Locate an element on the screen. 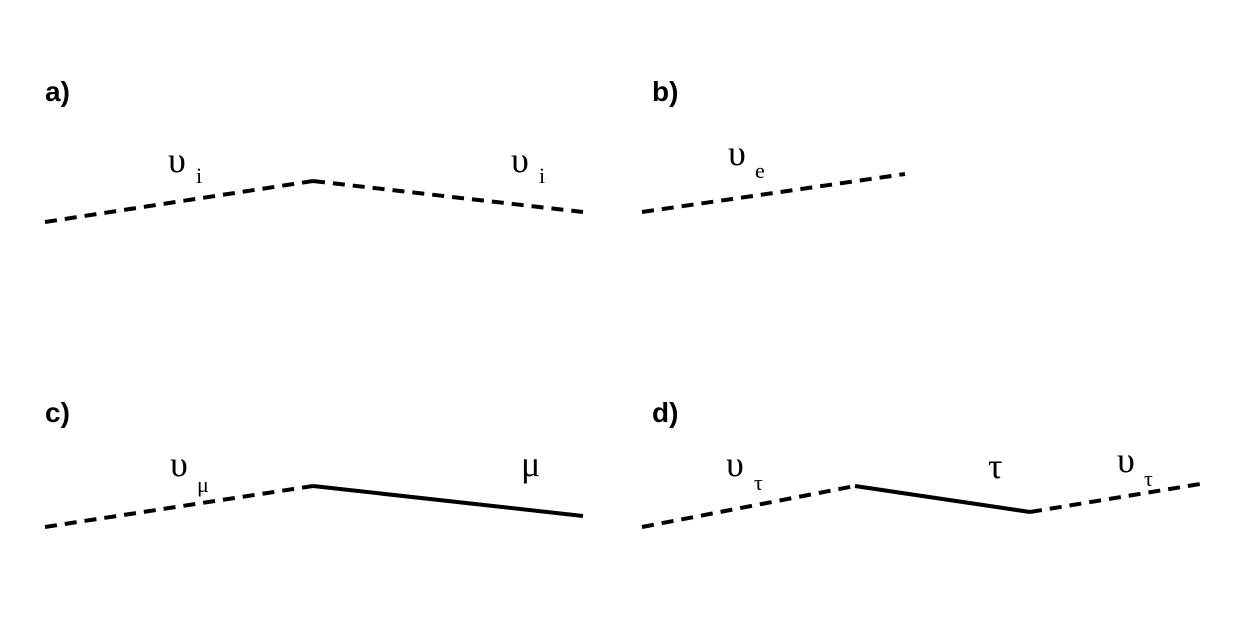 The width and height of the screenshot is (1237, 630). panel-label: a) is located at coordinates (57, 91).